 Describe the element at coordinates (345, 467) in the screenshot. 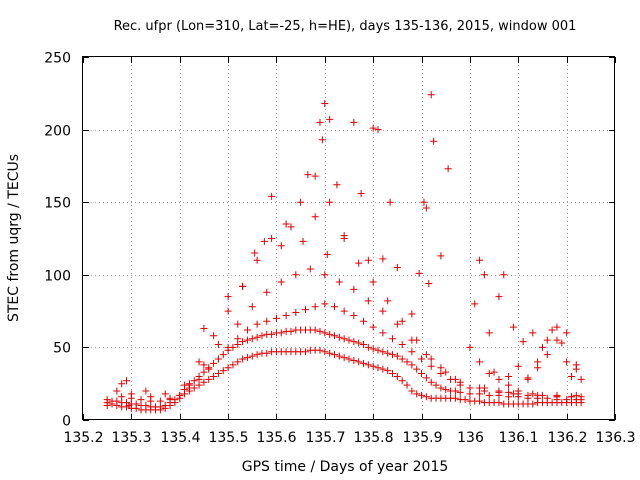

I see `x-axis-label: GPS time / Days of year 2015` at that location.